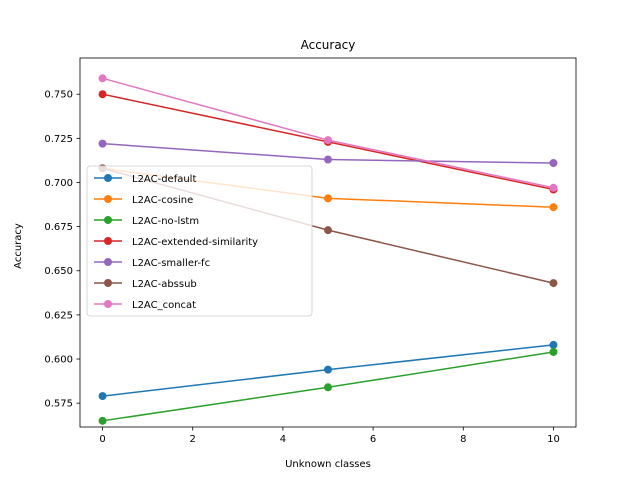 The width and height of the screenshot is (640, 480). I want to click on x-axis-label: Unknown classes, so click(328, 464).